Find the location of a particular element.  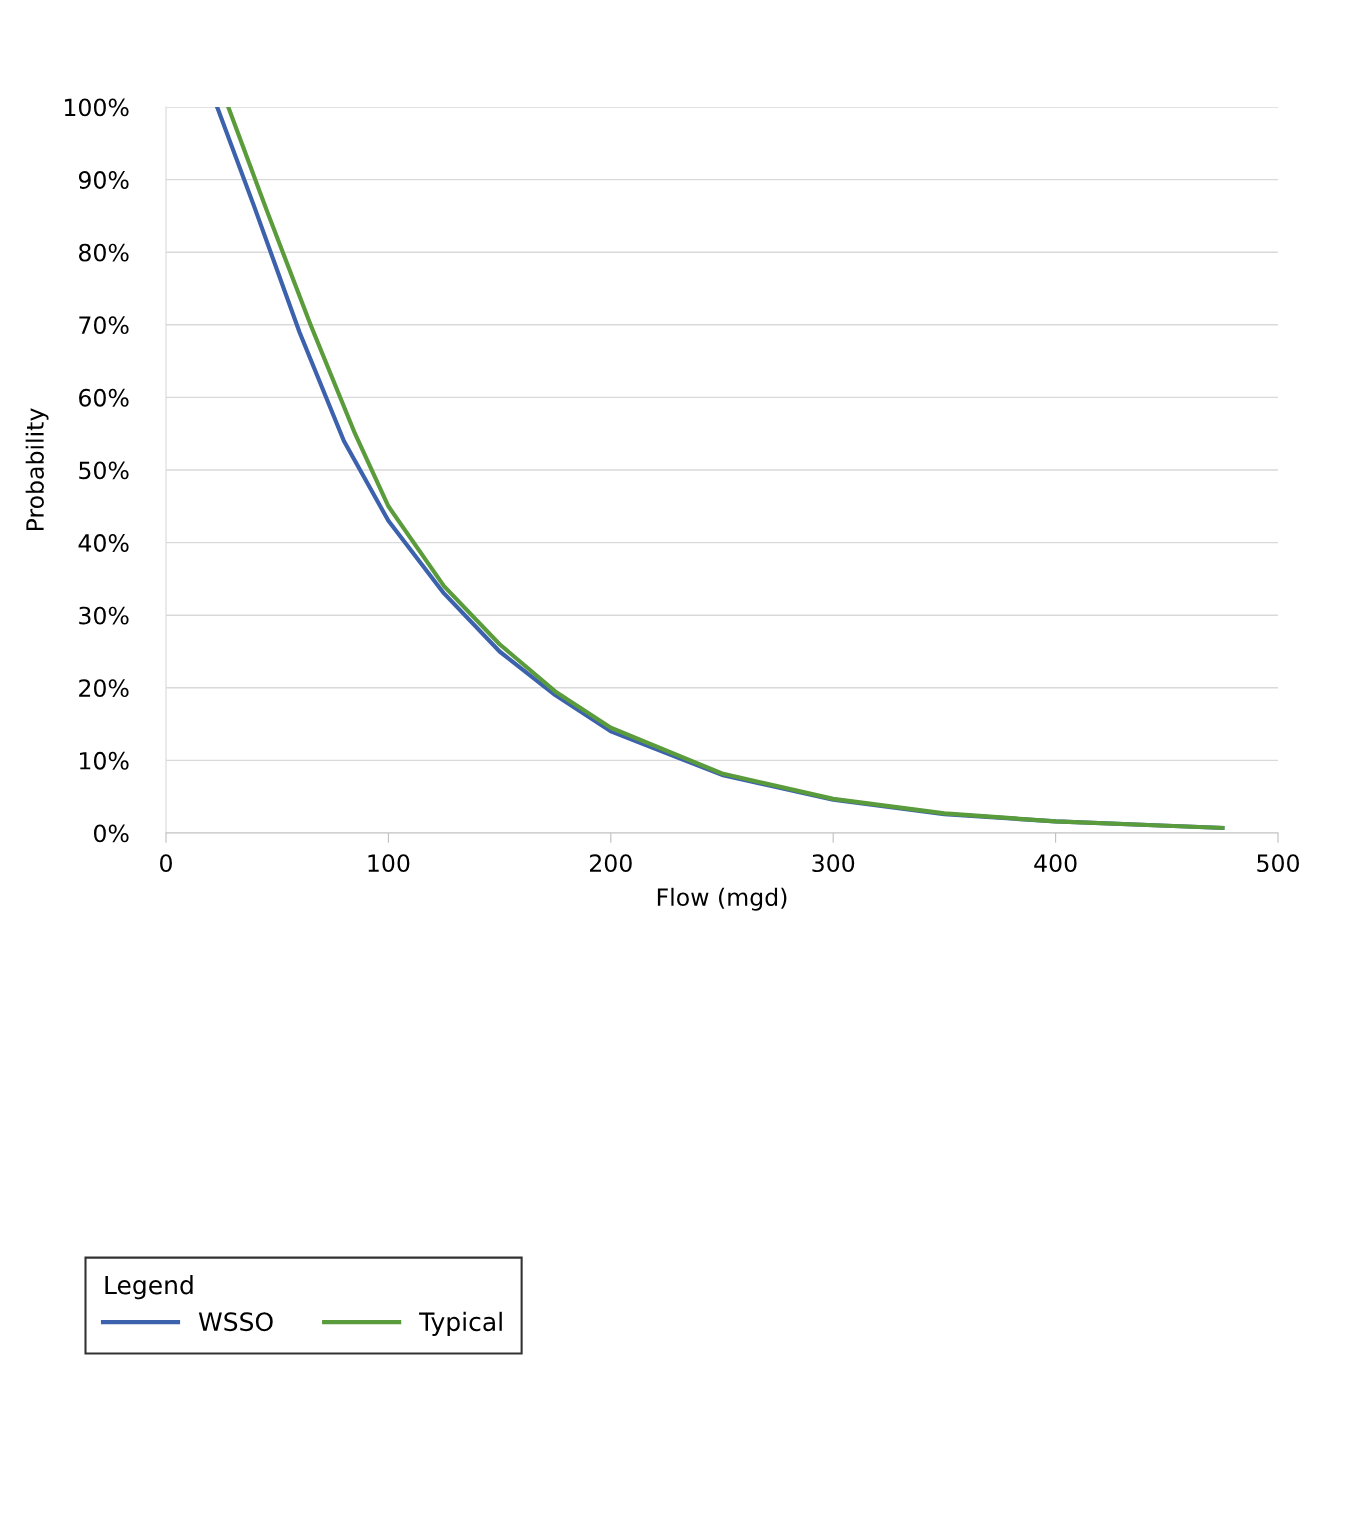

y-tick-label: 70% is located at coordinates (104, 325).